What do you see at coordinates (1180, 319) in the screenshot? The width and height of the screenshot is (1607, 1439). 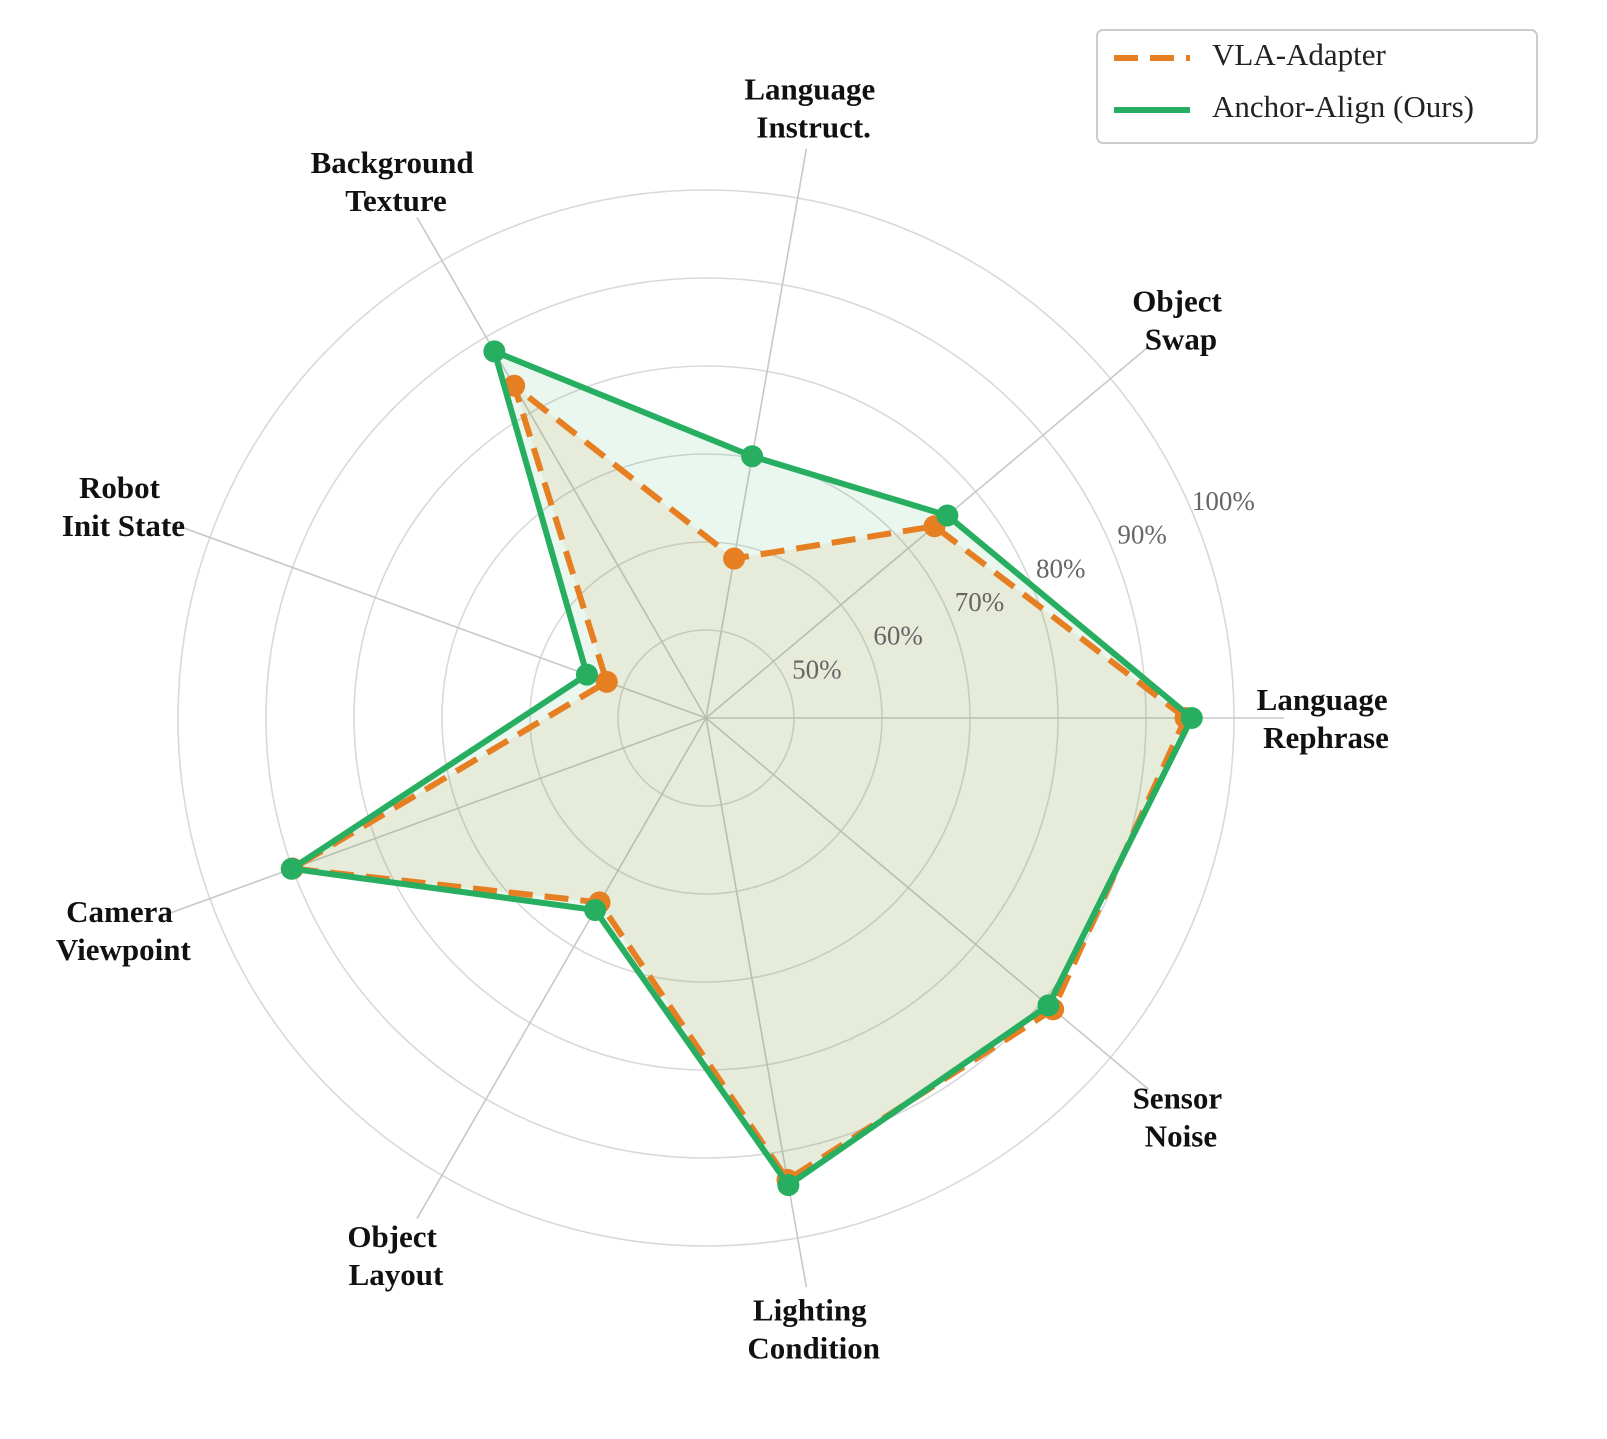 I see `category-label: Object Swap` at bounding box center [1180, 319].